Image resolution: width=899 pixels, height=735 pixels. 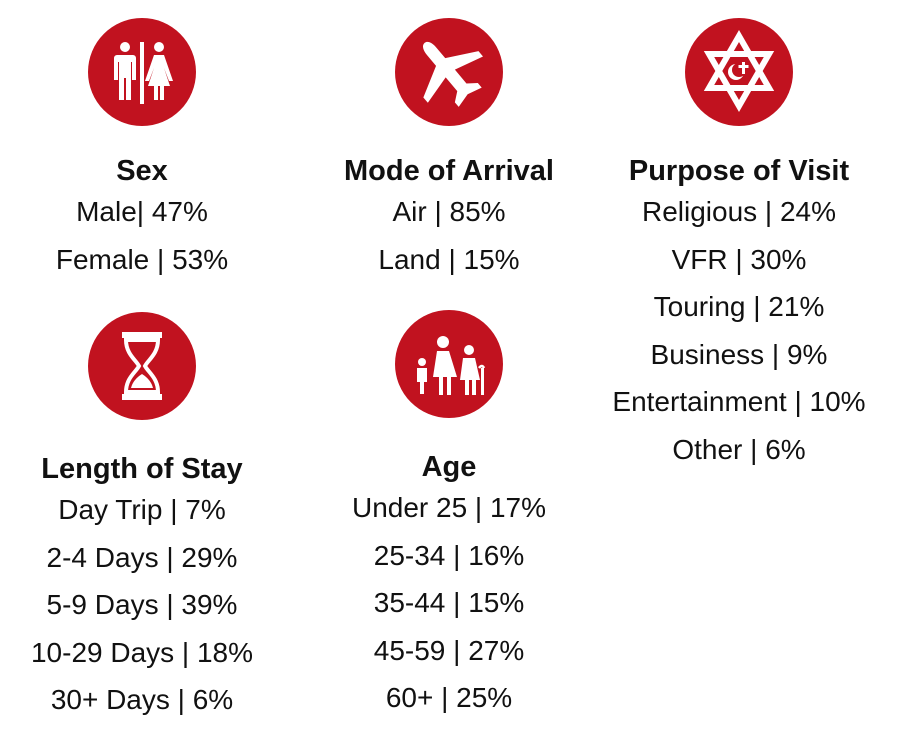 I want to click on restroom-icon, so click(x=142, y=72).